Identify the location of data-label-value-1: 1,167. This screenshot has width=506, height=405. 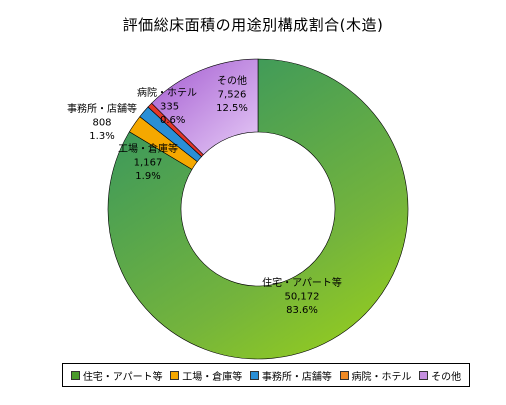
(148, 163).